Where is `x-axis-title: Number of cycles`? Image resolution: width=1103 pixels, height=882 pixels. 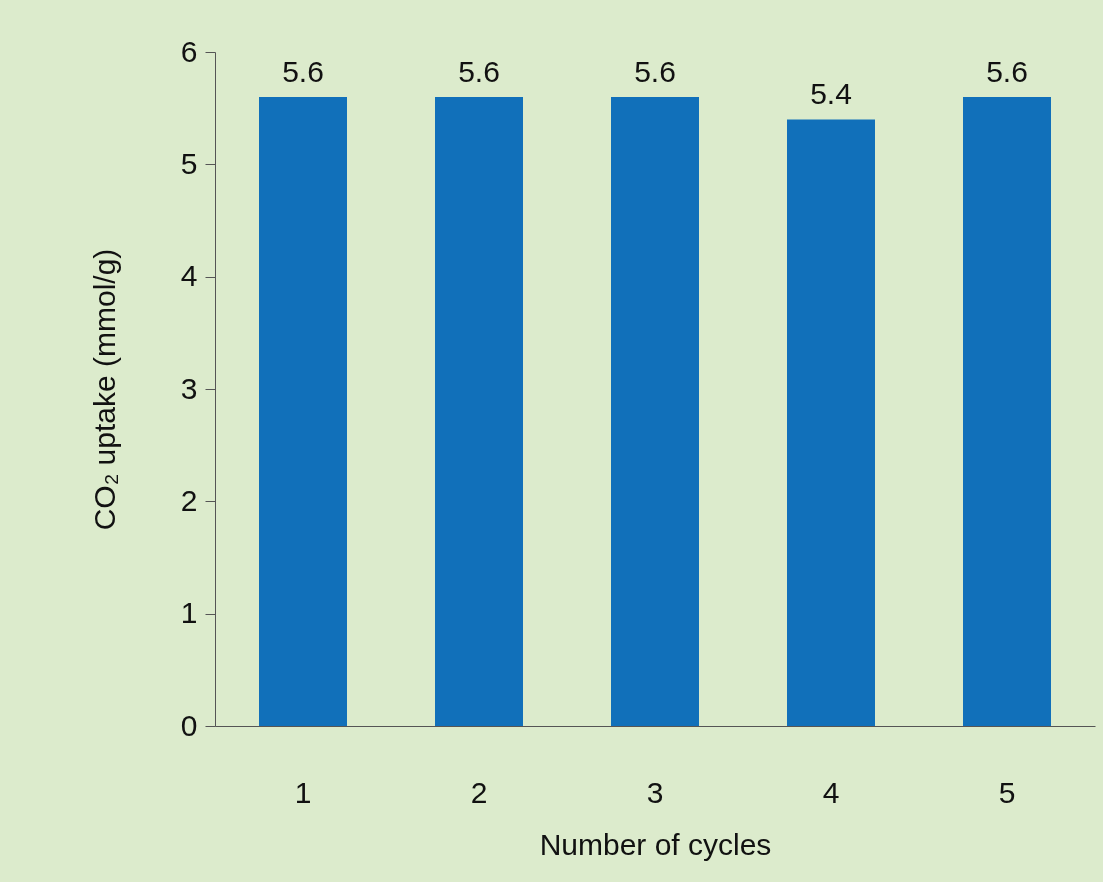
x-axis-title: Number of cycles is located at coordinates (655, 844).